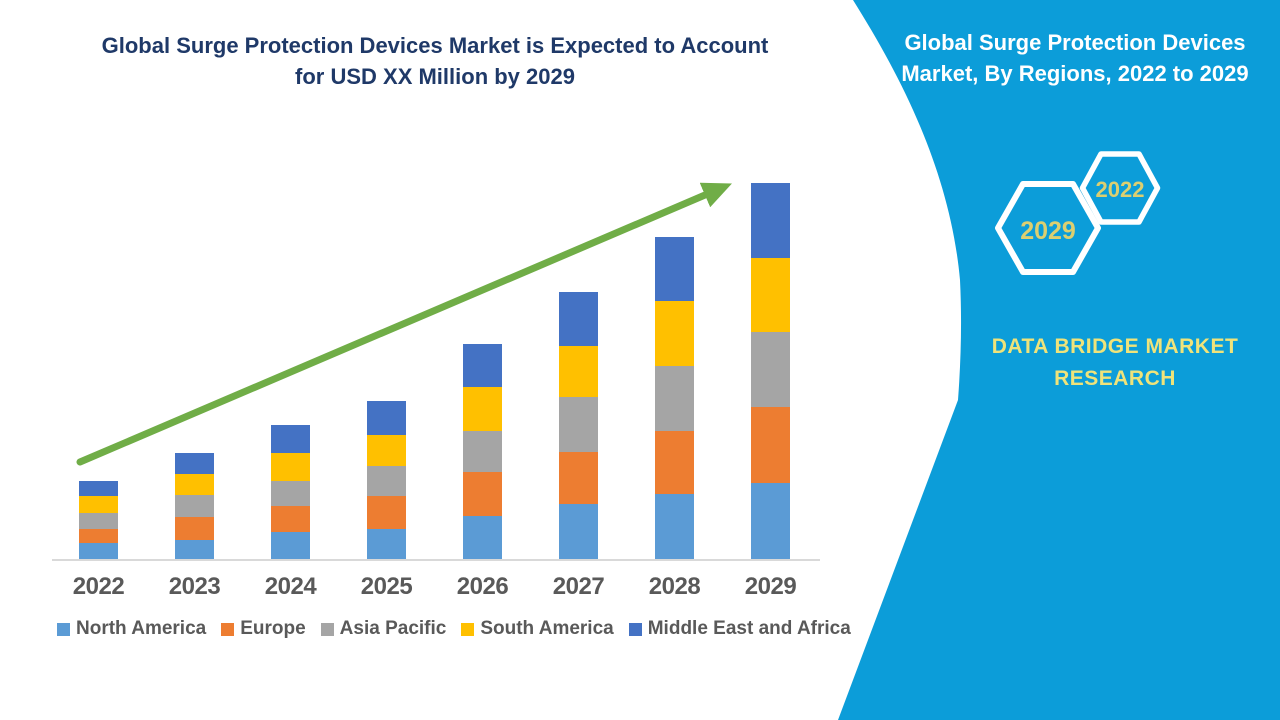 Image resolution: width=1280 pixels, height=720 pixels. What do you see at coordinates (1115, 346) in the screenshot?
I see `brand-line1: DATA BRIDGE MARKET` at bounding box center [1115, 346].